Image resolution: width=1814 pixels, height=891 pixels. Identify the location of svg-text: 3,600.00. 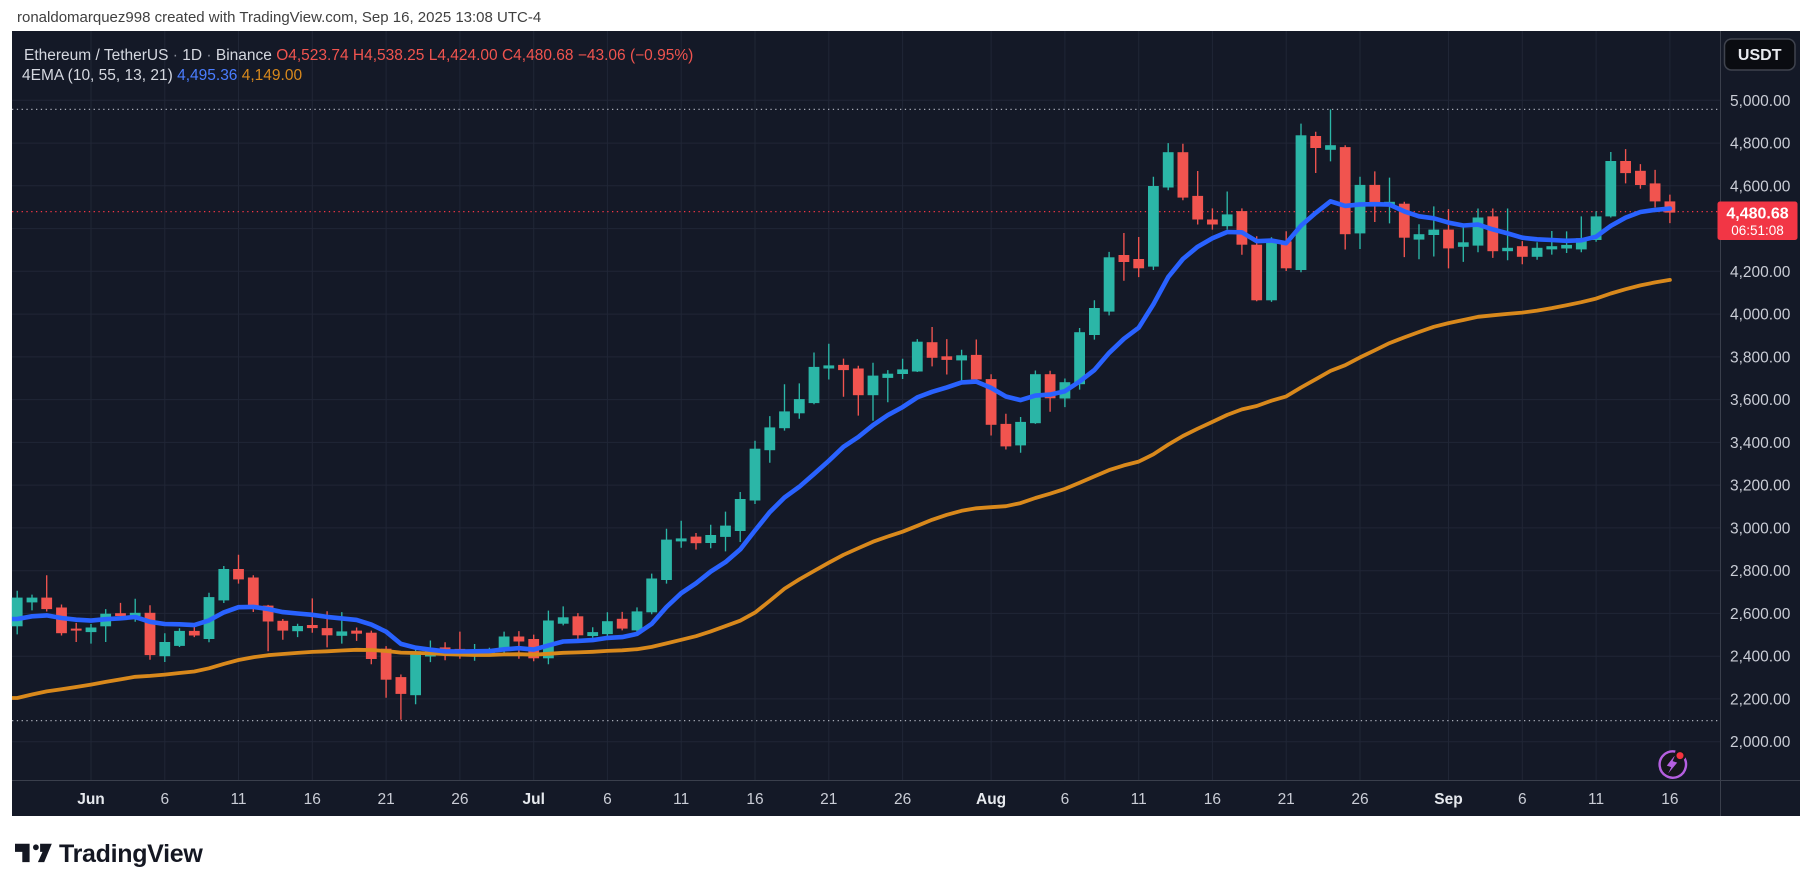
(1760, 400).